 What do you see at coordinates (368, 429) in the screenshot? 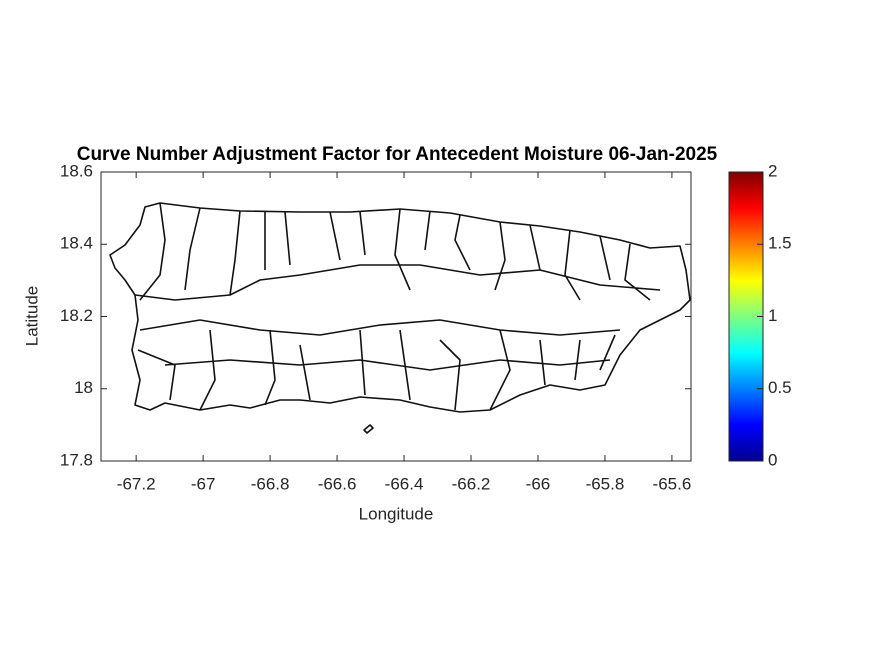
I see `islet` at bounding box center [368, 429].